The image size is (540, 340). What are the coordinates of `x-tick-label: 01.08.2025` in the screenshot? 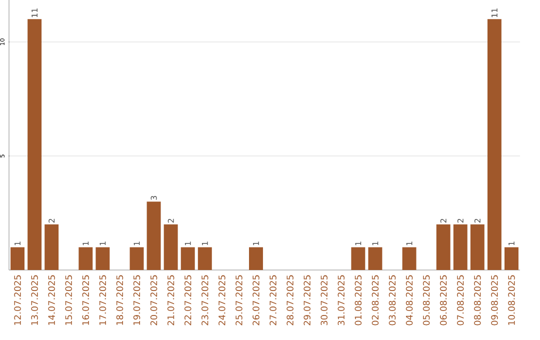 It's located at (358, 300).